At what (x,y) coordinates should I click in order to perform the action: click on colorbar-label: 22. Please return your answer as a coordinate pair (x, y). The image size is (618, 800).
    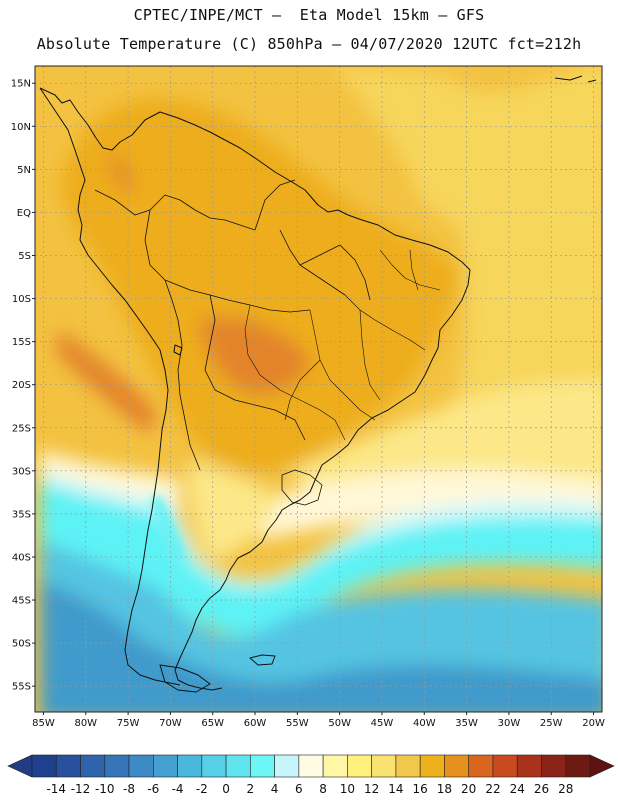
    Looking at the image, I should click on (492, 789).